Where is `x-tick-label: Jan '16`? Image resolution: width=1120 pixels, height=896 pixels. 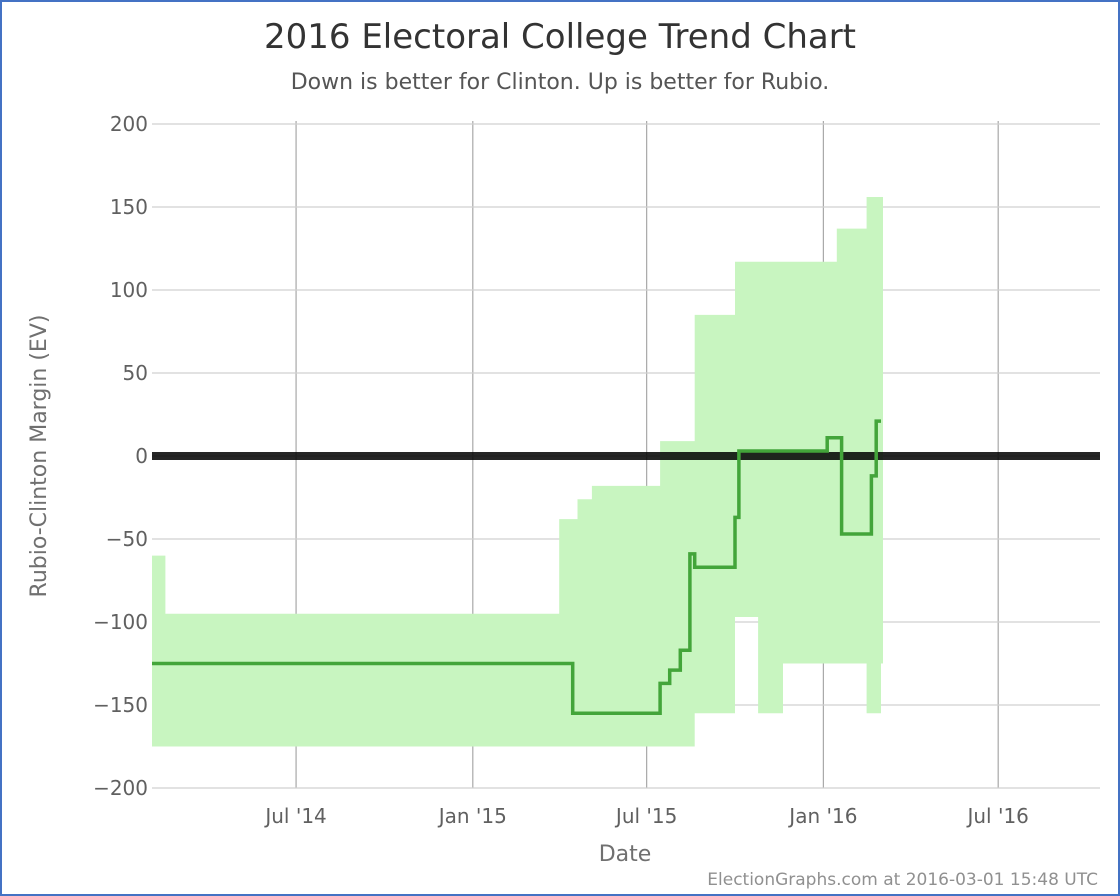 x-tick-label: Jan '16 is located at coordinates (822, 816).